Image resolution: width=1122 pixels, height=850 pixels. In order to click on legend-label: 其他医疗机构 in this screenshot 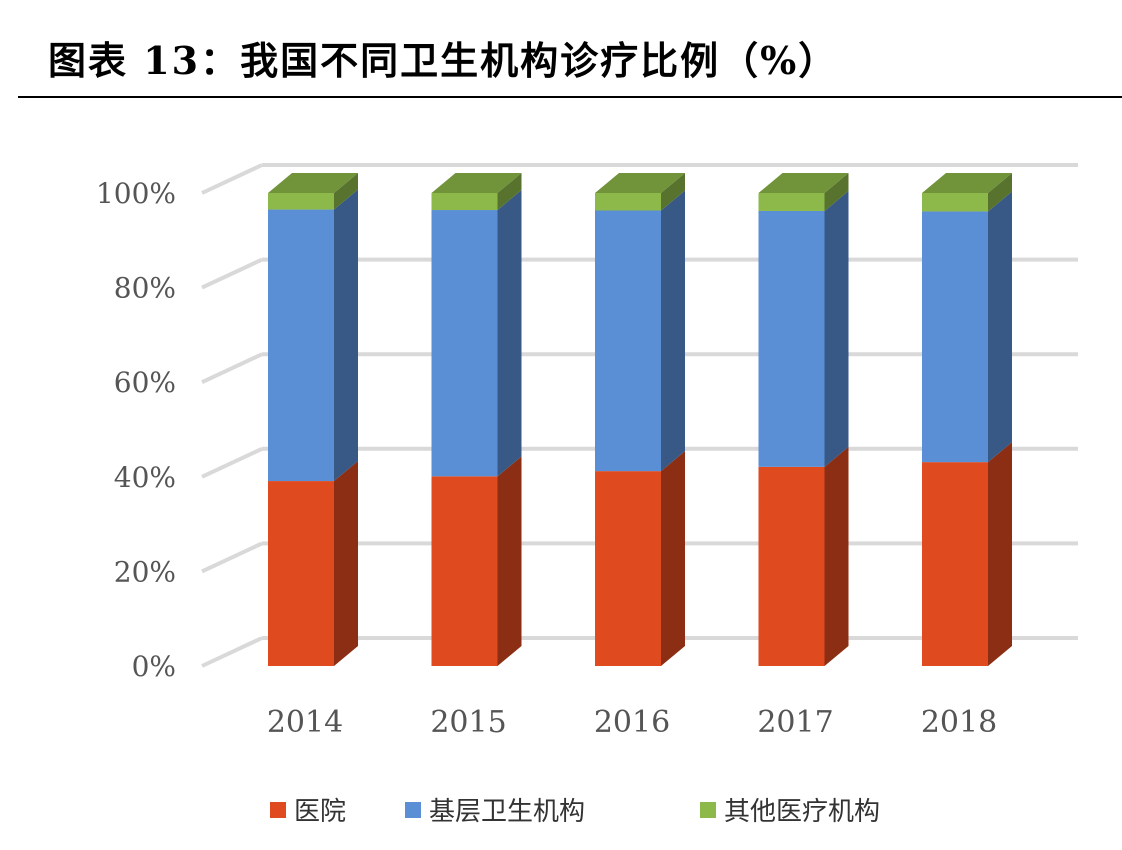, I will do `click(802, 812)`.